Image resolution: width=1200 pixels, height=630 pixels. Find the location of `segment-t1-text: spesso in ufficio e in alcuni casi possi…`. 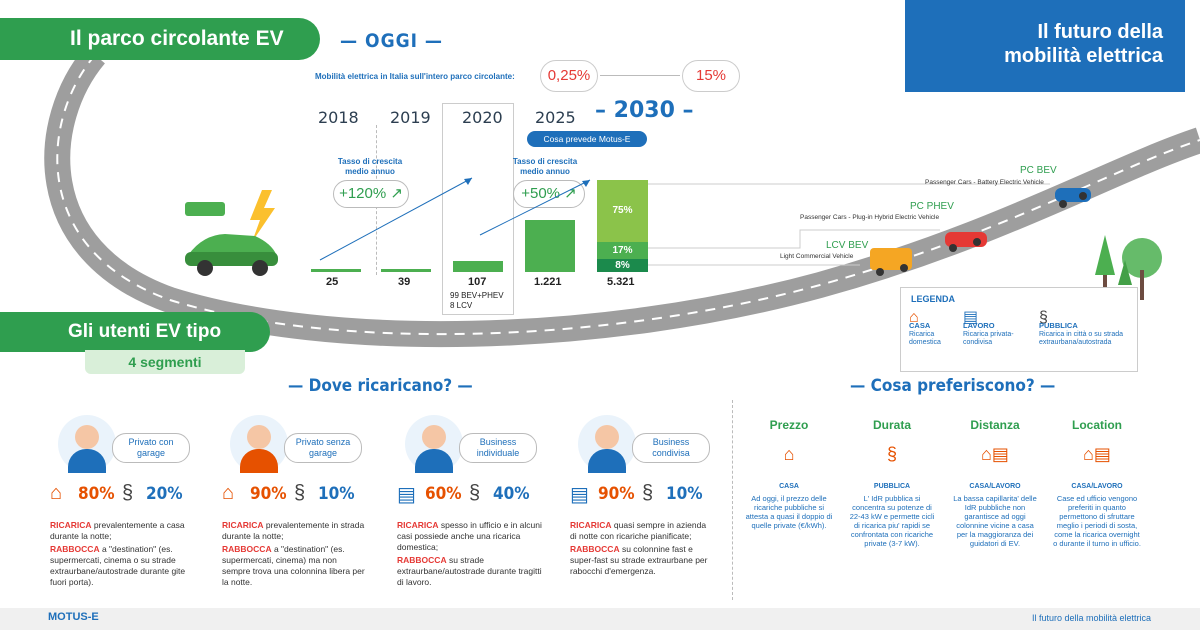

segment-t1-text: spesso in ufficio e in alcuni casi possi… is located at coordinates (469, 536).